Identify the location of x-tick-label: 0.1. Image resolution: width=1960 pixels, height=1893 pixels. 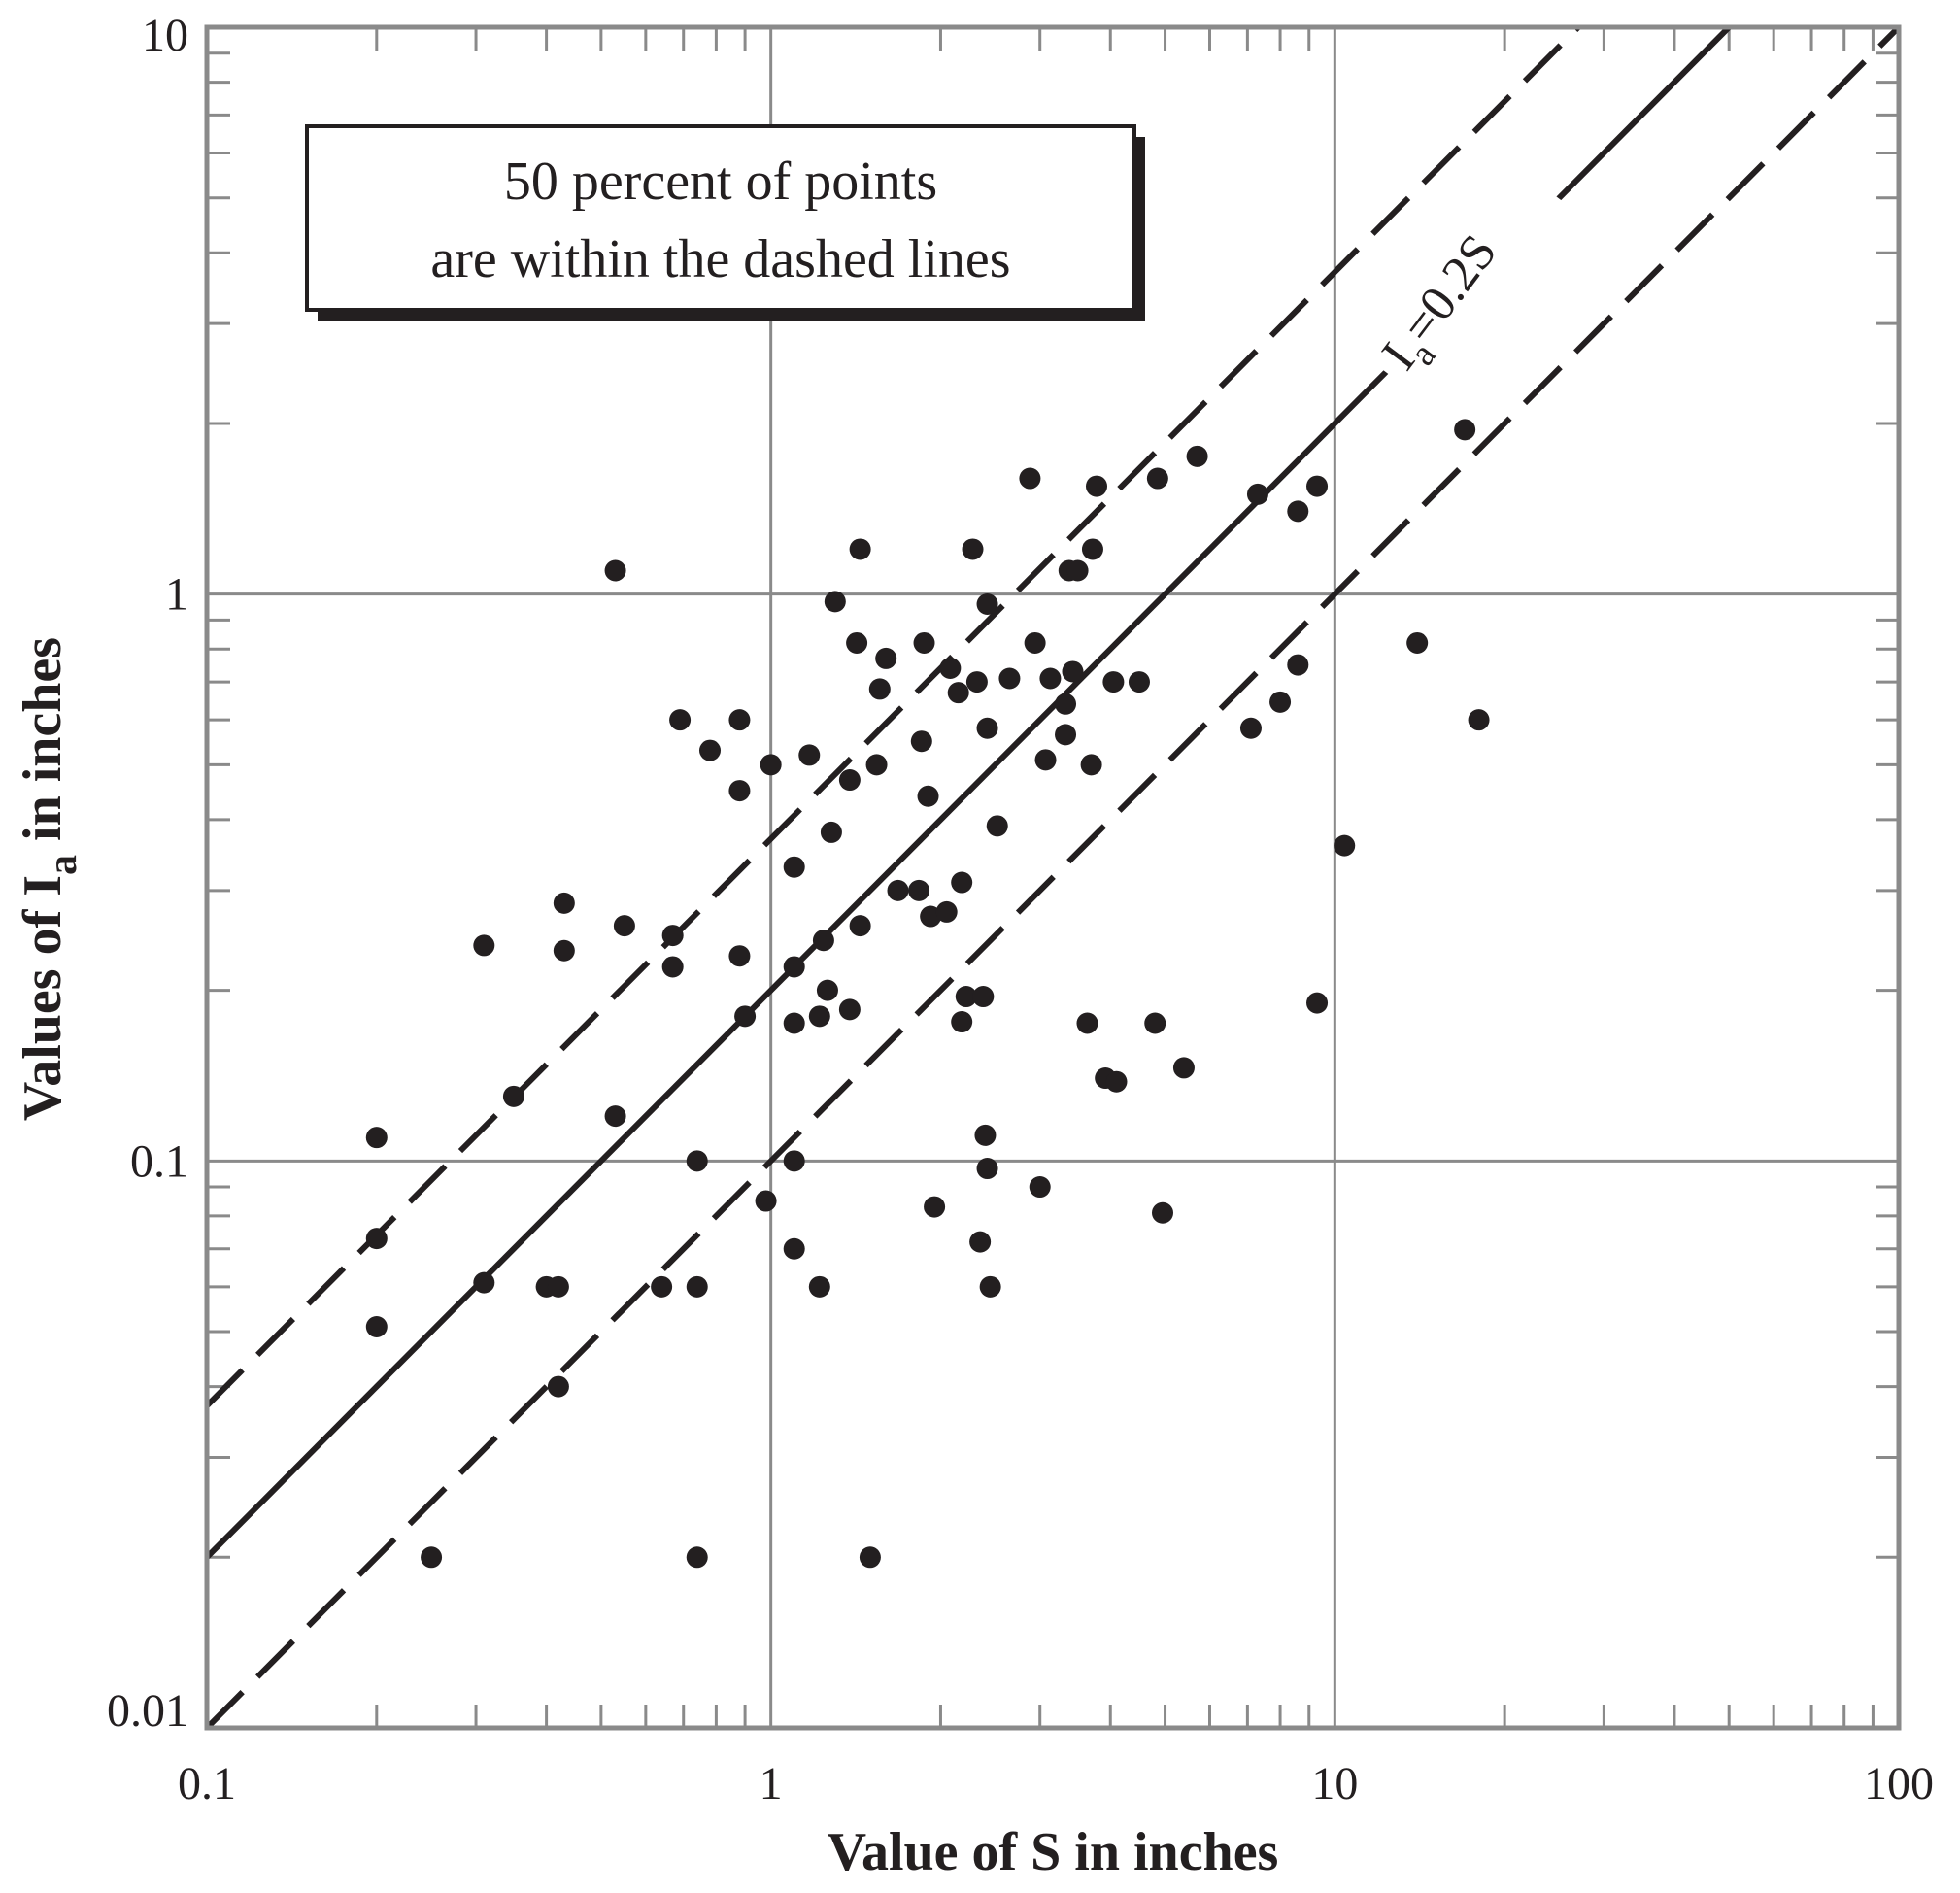
(207, 1783).